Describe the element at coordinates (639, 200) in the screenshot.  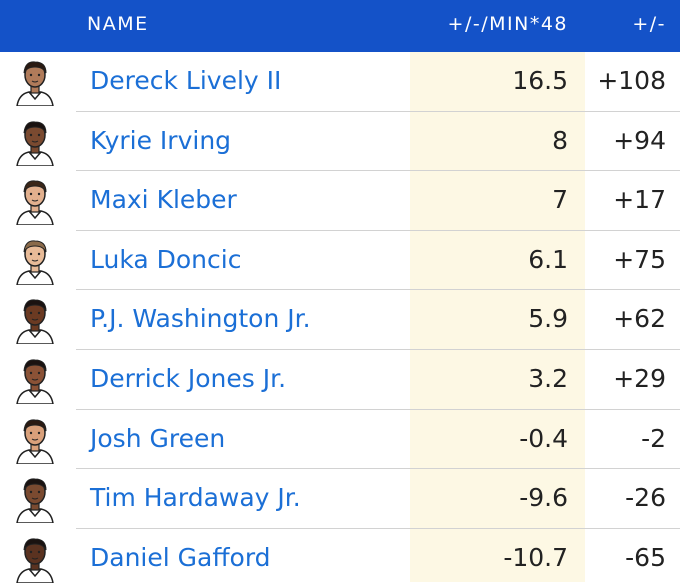
I see `plus-minus-value: +17` at that location.